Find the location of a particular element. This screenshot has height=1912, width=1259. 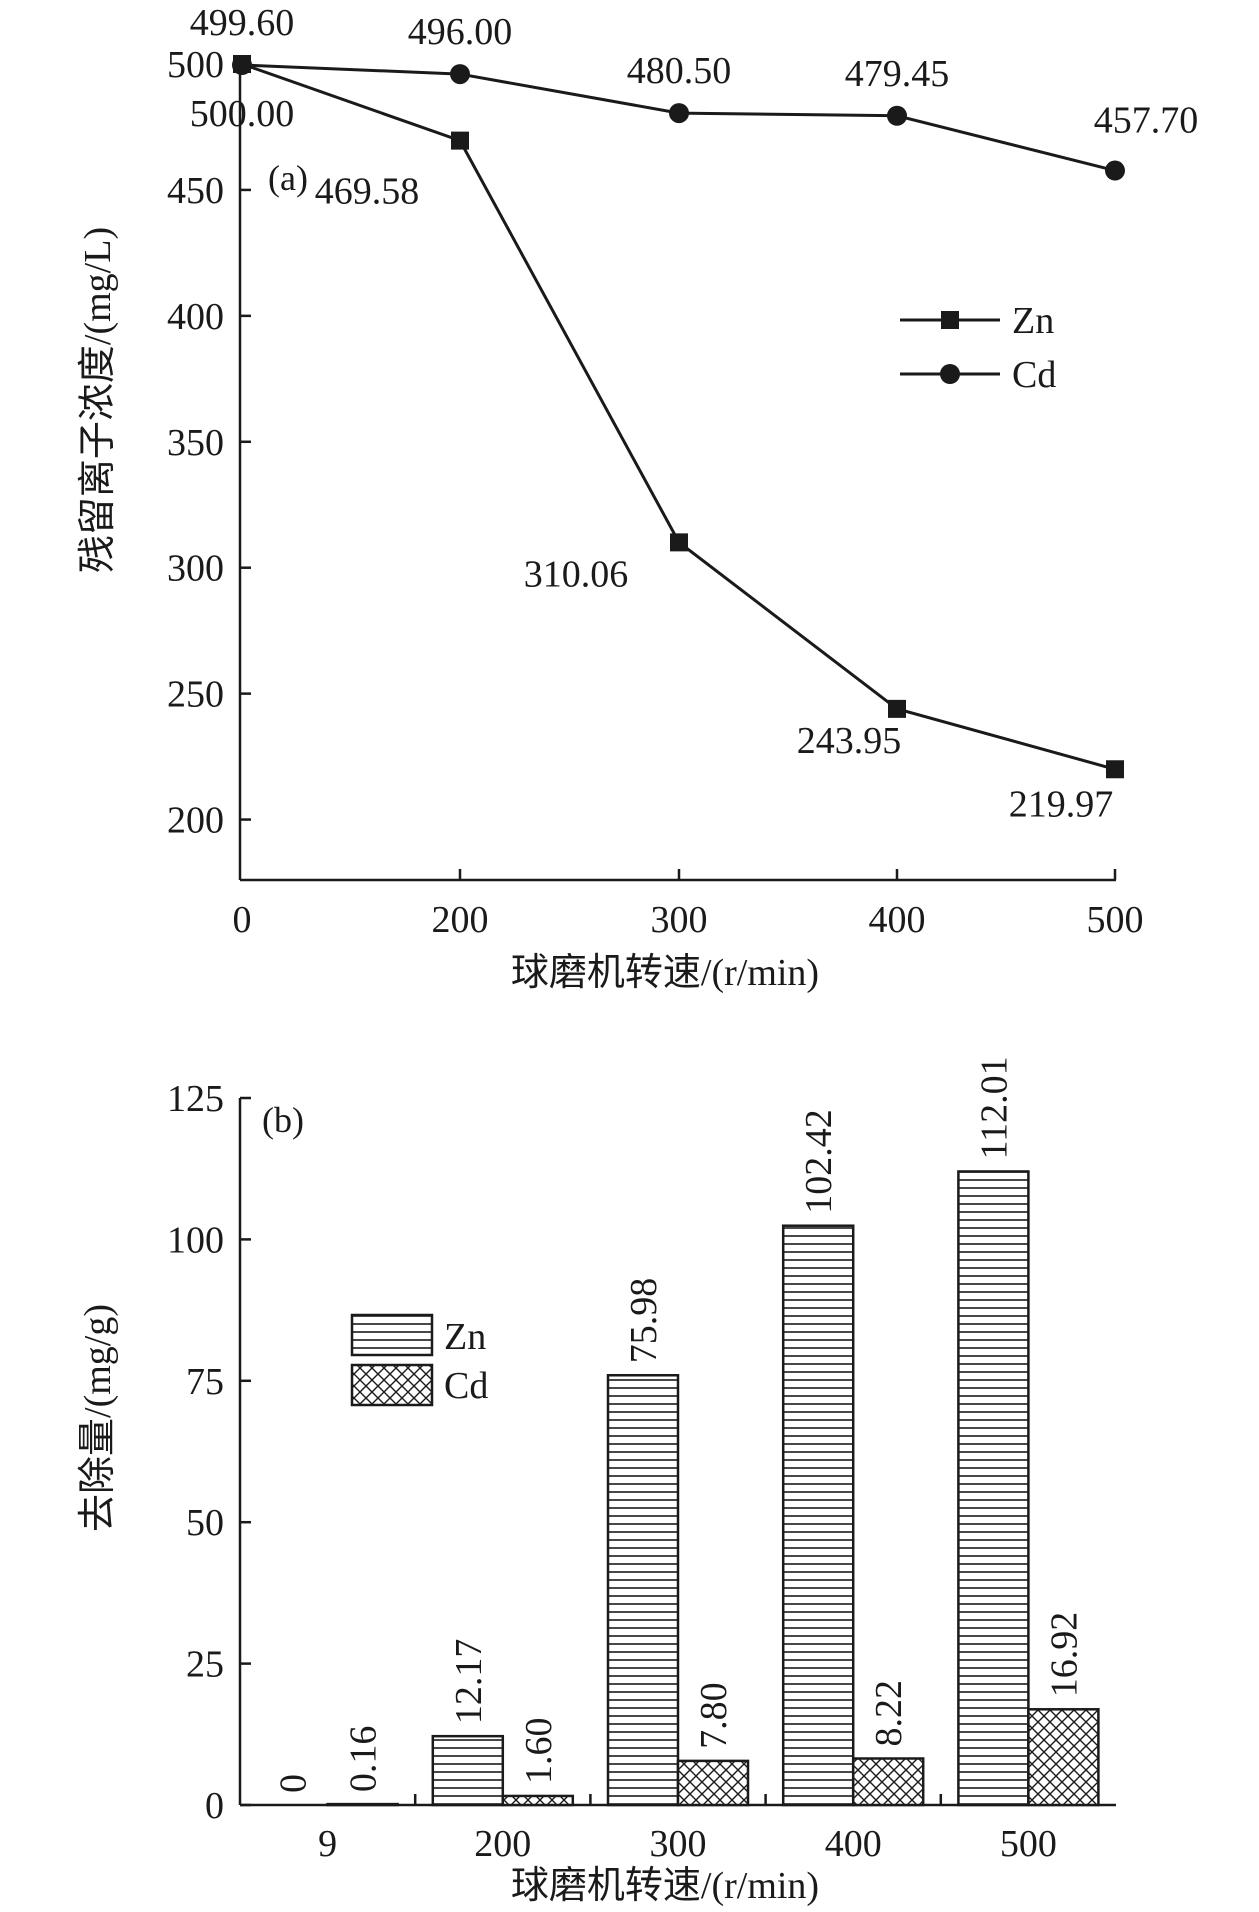

panel-a-y-tick-label: 300 is located at coordinates (195, 569).